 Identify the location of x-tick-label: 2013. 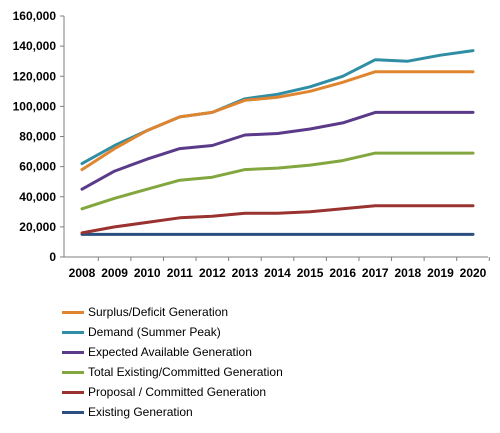
(245, 273).